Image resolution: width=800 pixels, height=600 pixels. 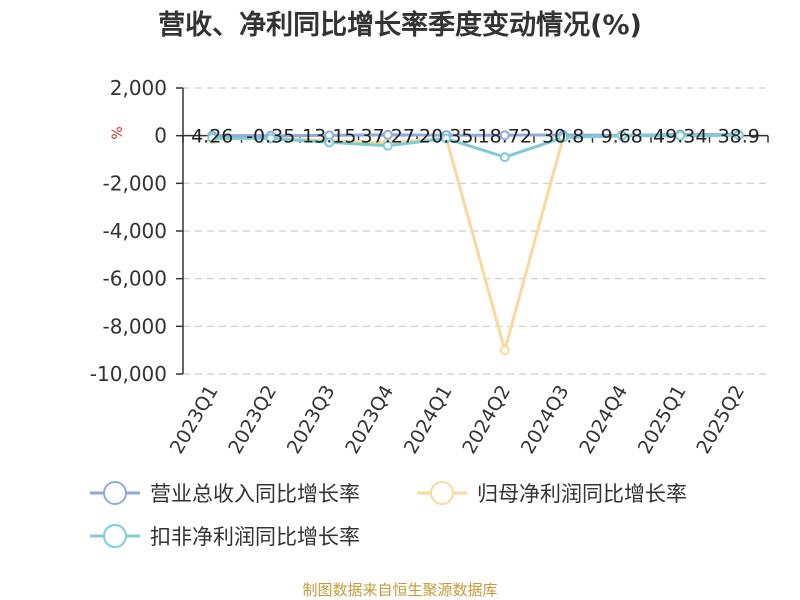 I want to click on x-tick-label: 2024Q3, so click(x=545, y=420).